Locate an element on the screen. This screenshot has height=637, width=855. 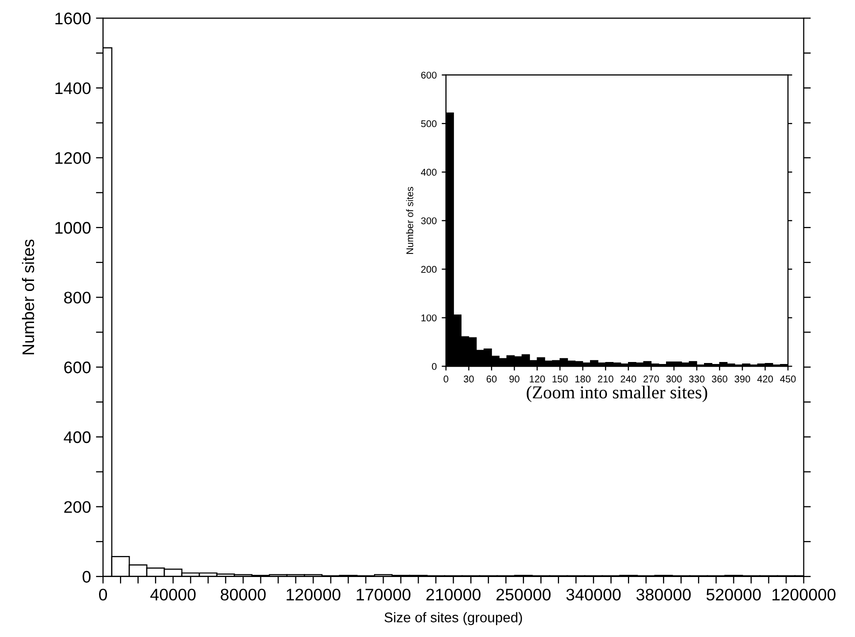
x-tick-label: 250000 is located at coordinates (523, 594).